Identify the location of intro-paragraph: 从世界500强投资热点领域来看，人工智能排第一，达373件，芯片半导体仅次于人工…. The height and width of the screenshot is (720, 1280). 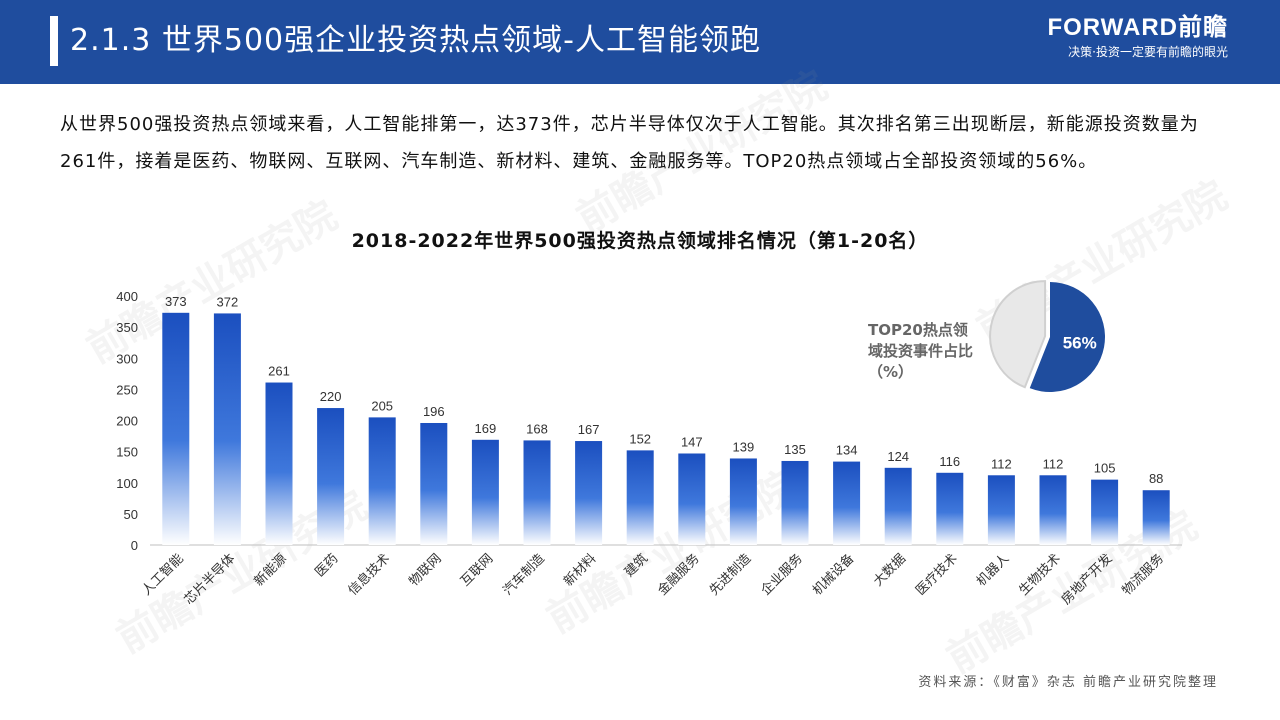
(629, 143).